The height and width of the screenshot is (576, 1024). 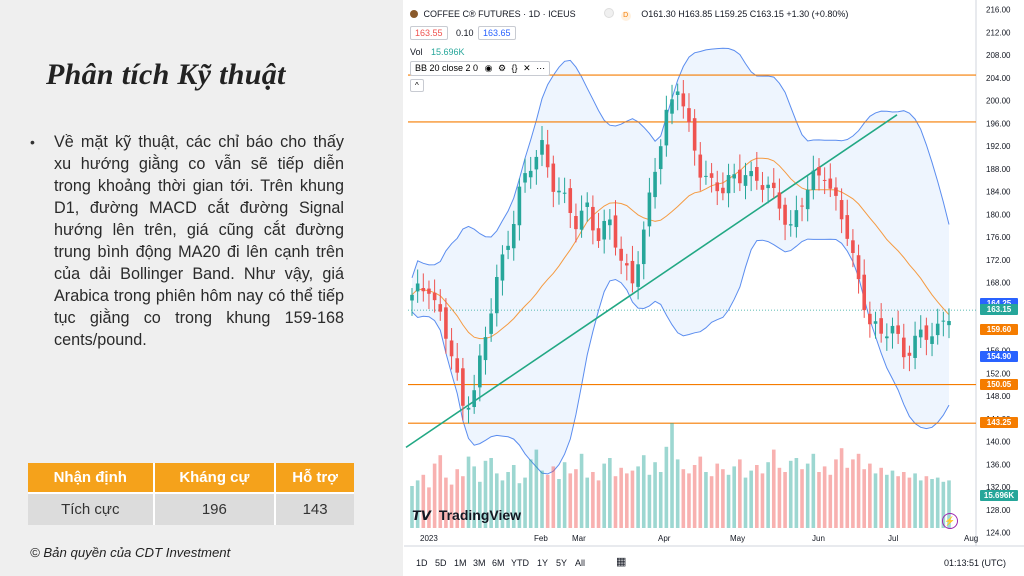 I want to click on range-button-5d: 5D, so click(x=441, y=563).